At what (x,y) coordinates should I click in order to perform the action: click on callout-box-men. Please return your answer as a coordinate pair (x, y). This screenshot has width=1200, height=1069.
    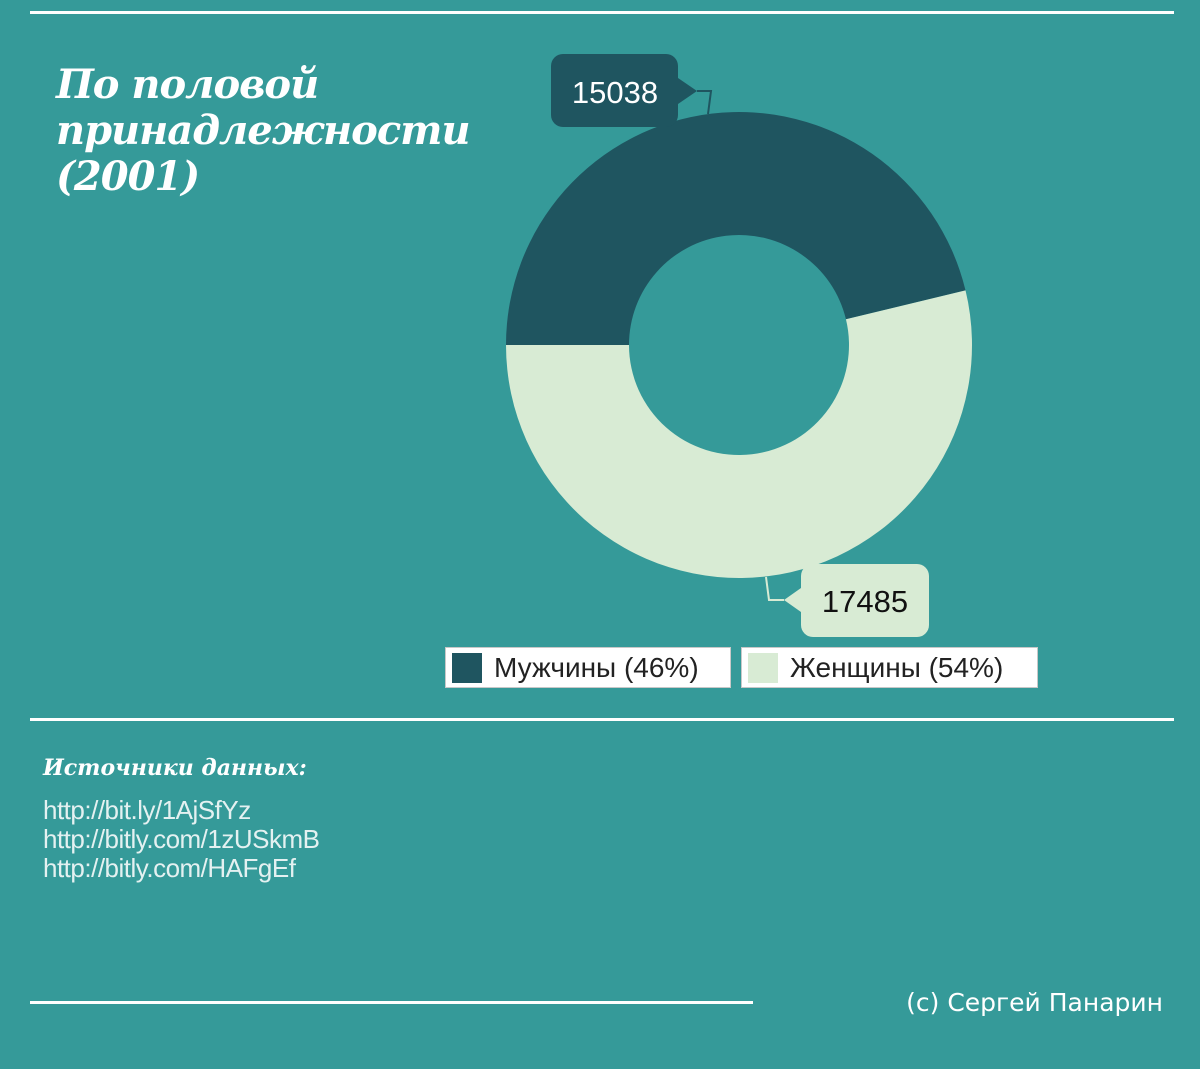
    Looking at the image, I should click on (614, 90).